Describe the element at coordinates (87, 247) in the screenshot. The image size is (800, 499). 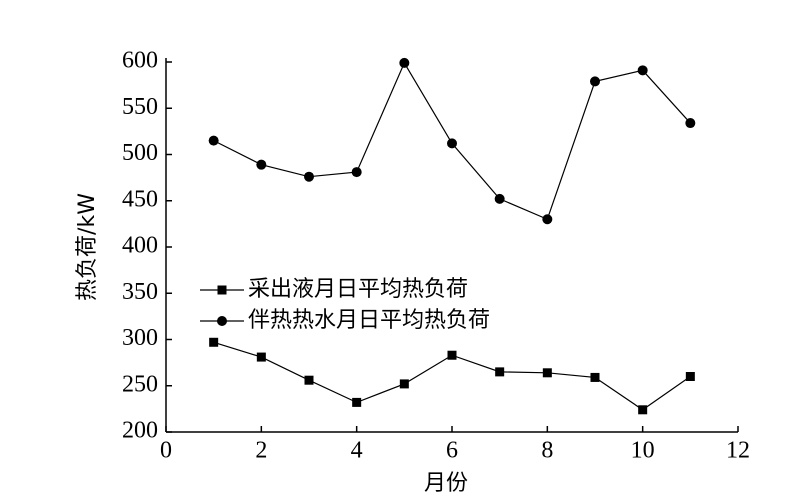
I see `y-axis-label: 热负荷/kW` at that location.